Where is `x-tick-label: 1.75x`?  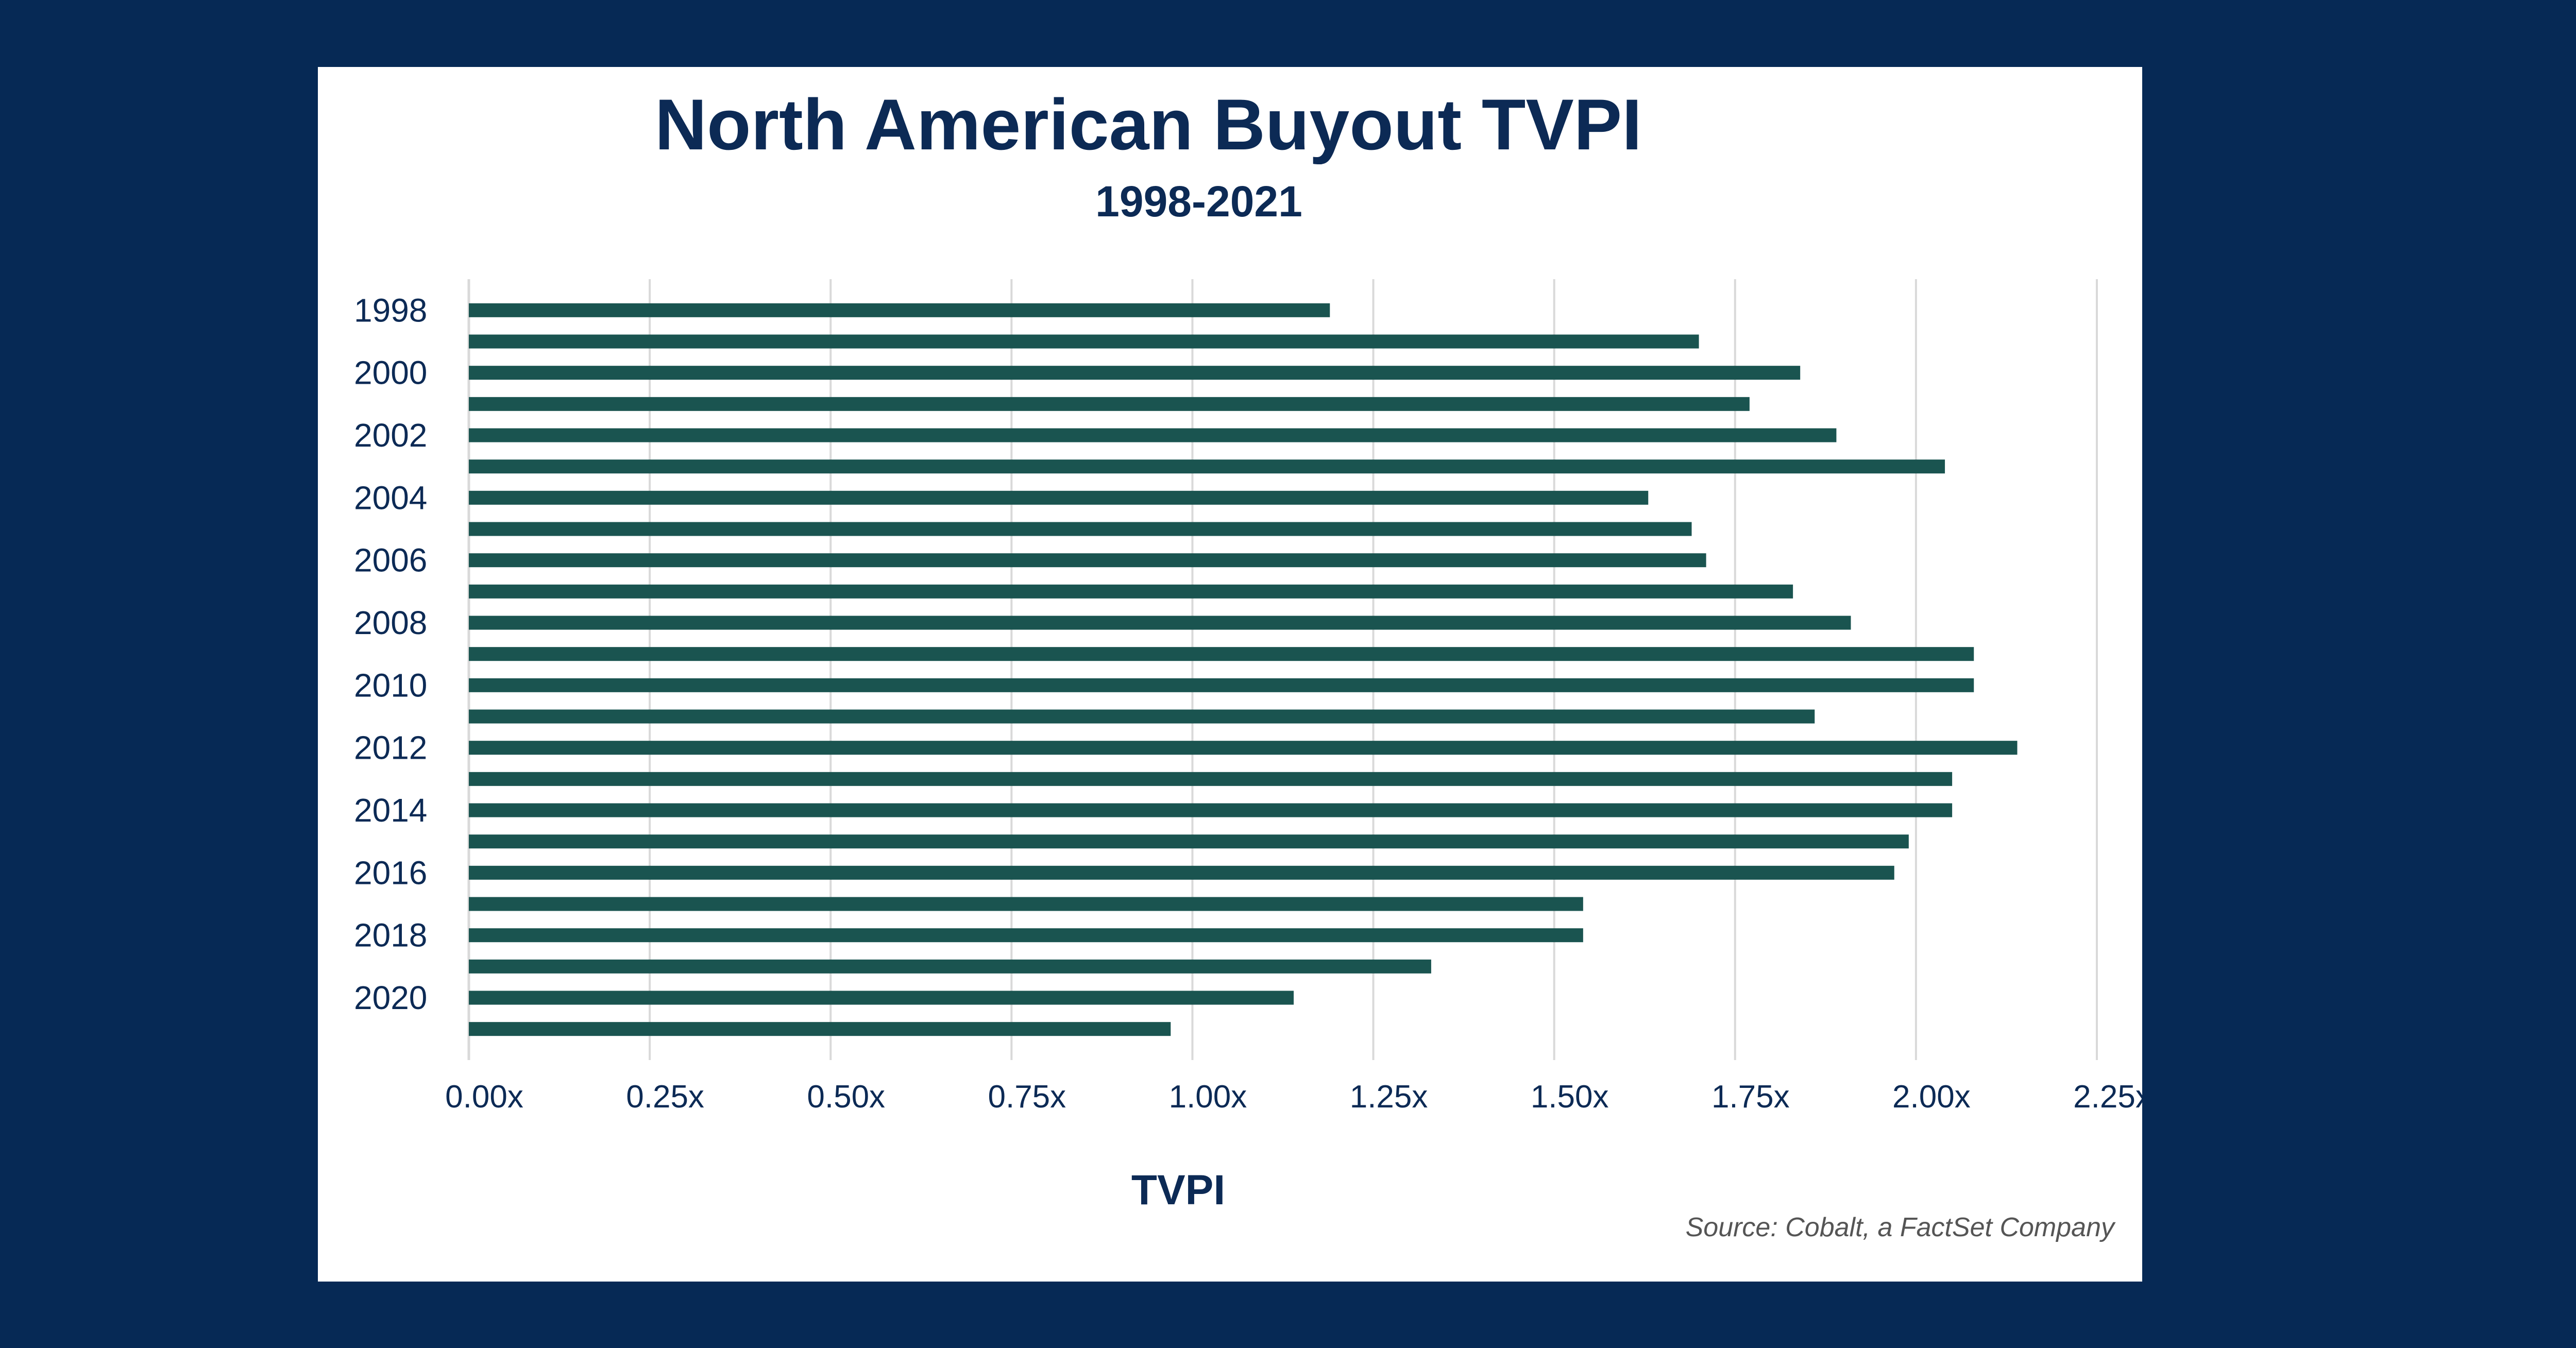 x-tick-label: 1.75x is located at coordinates (1750, 1097).